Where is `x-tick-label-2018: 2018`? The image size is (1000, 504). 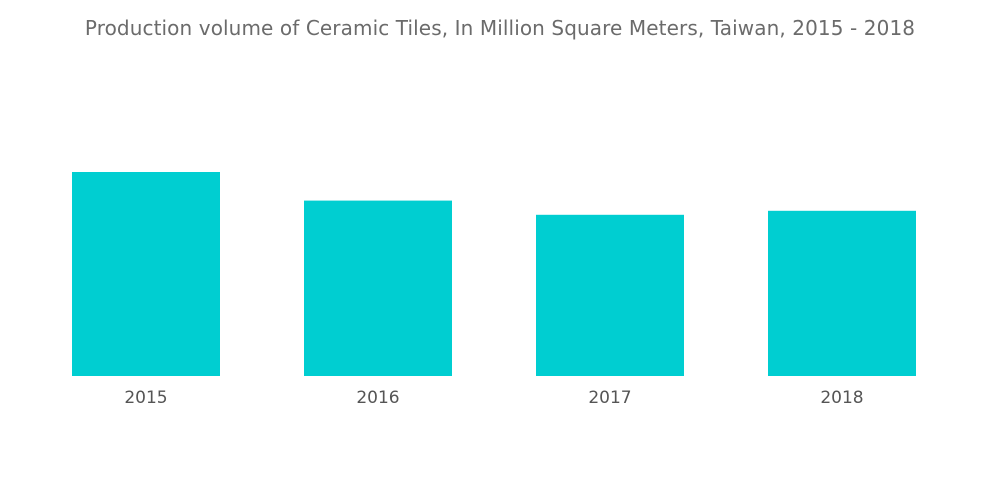
x-tick-label-2018: 2018 is located at coordinates (841, 398).